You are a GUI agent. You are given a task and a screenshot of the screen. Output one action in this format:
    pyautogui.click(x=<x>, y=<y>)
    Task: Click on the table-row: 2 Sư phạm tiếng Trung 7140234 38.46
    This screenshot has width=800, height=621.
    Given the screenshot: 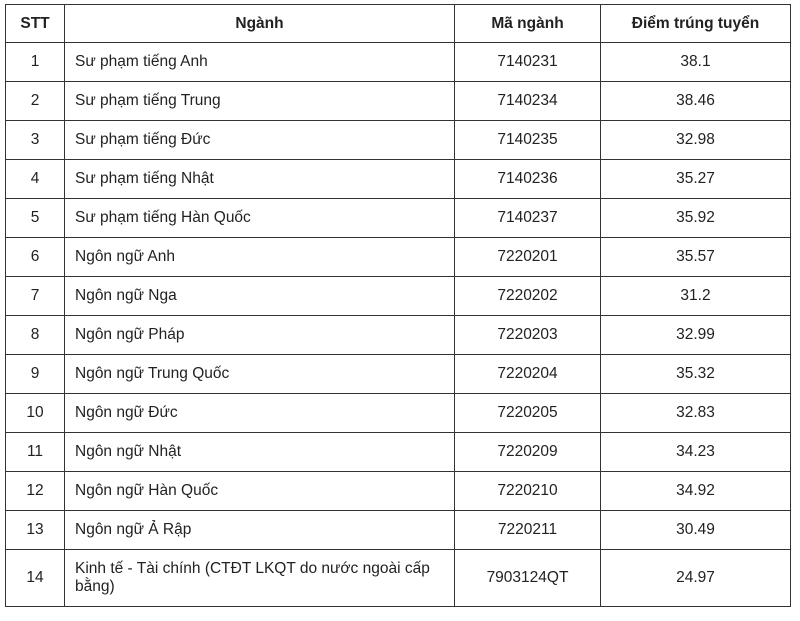 What is the action you would take?
    pyautogui.click(x=398, y=101)
    